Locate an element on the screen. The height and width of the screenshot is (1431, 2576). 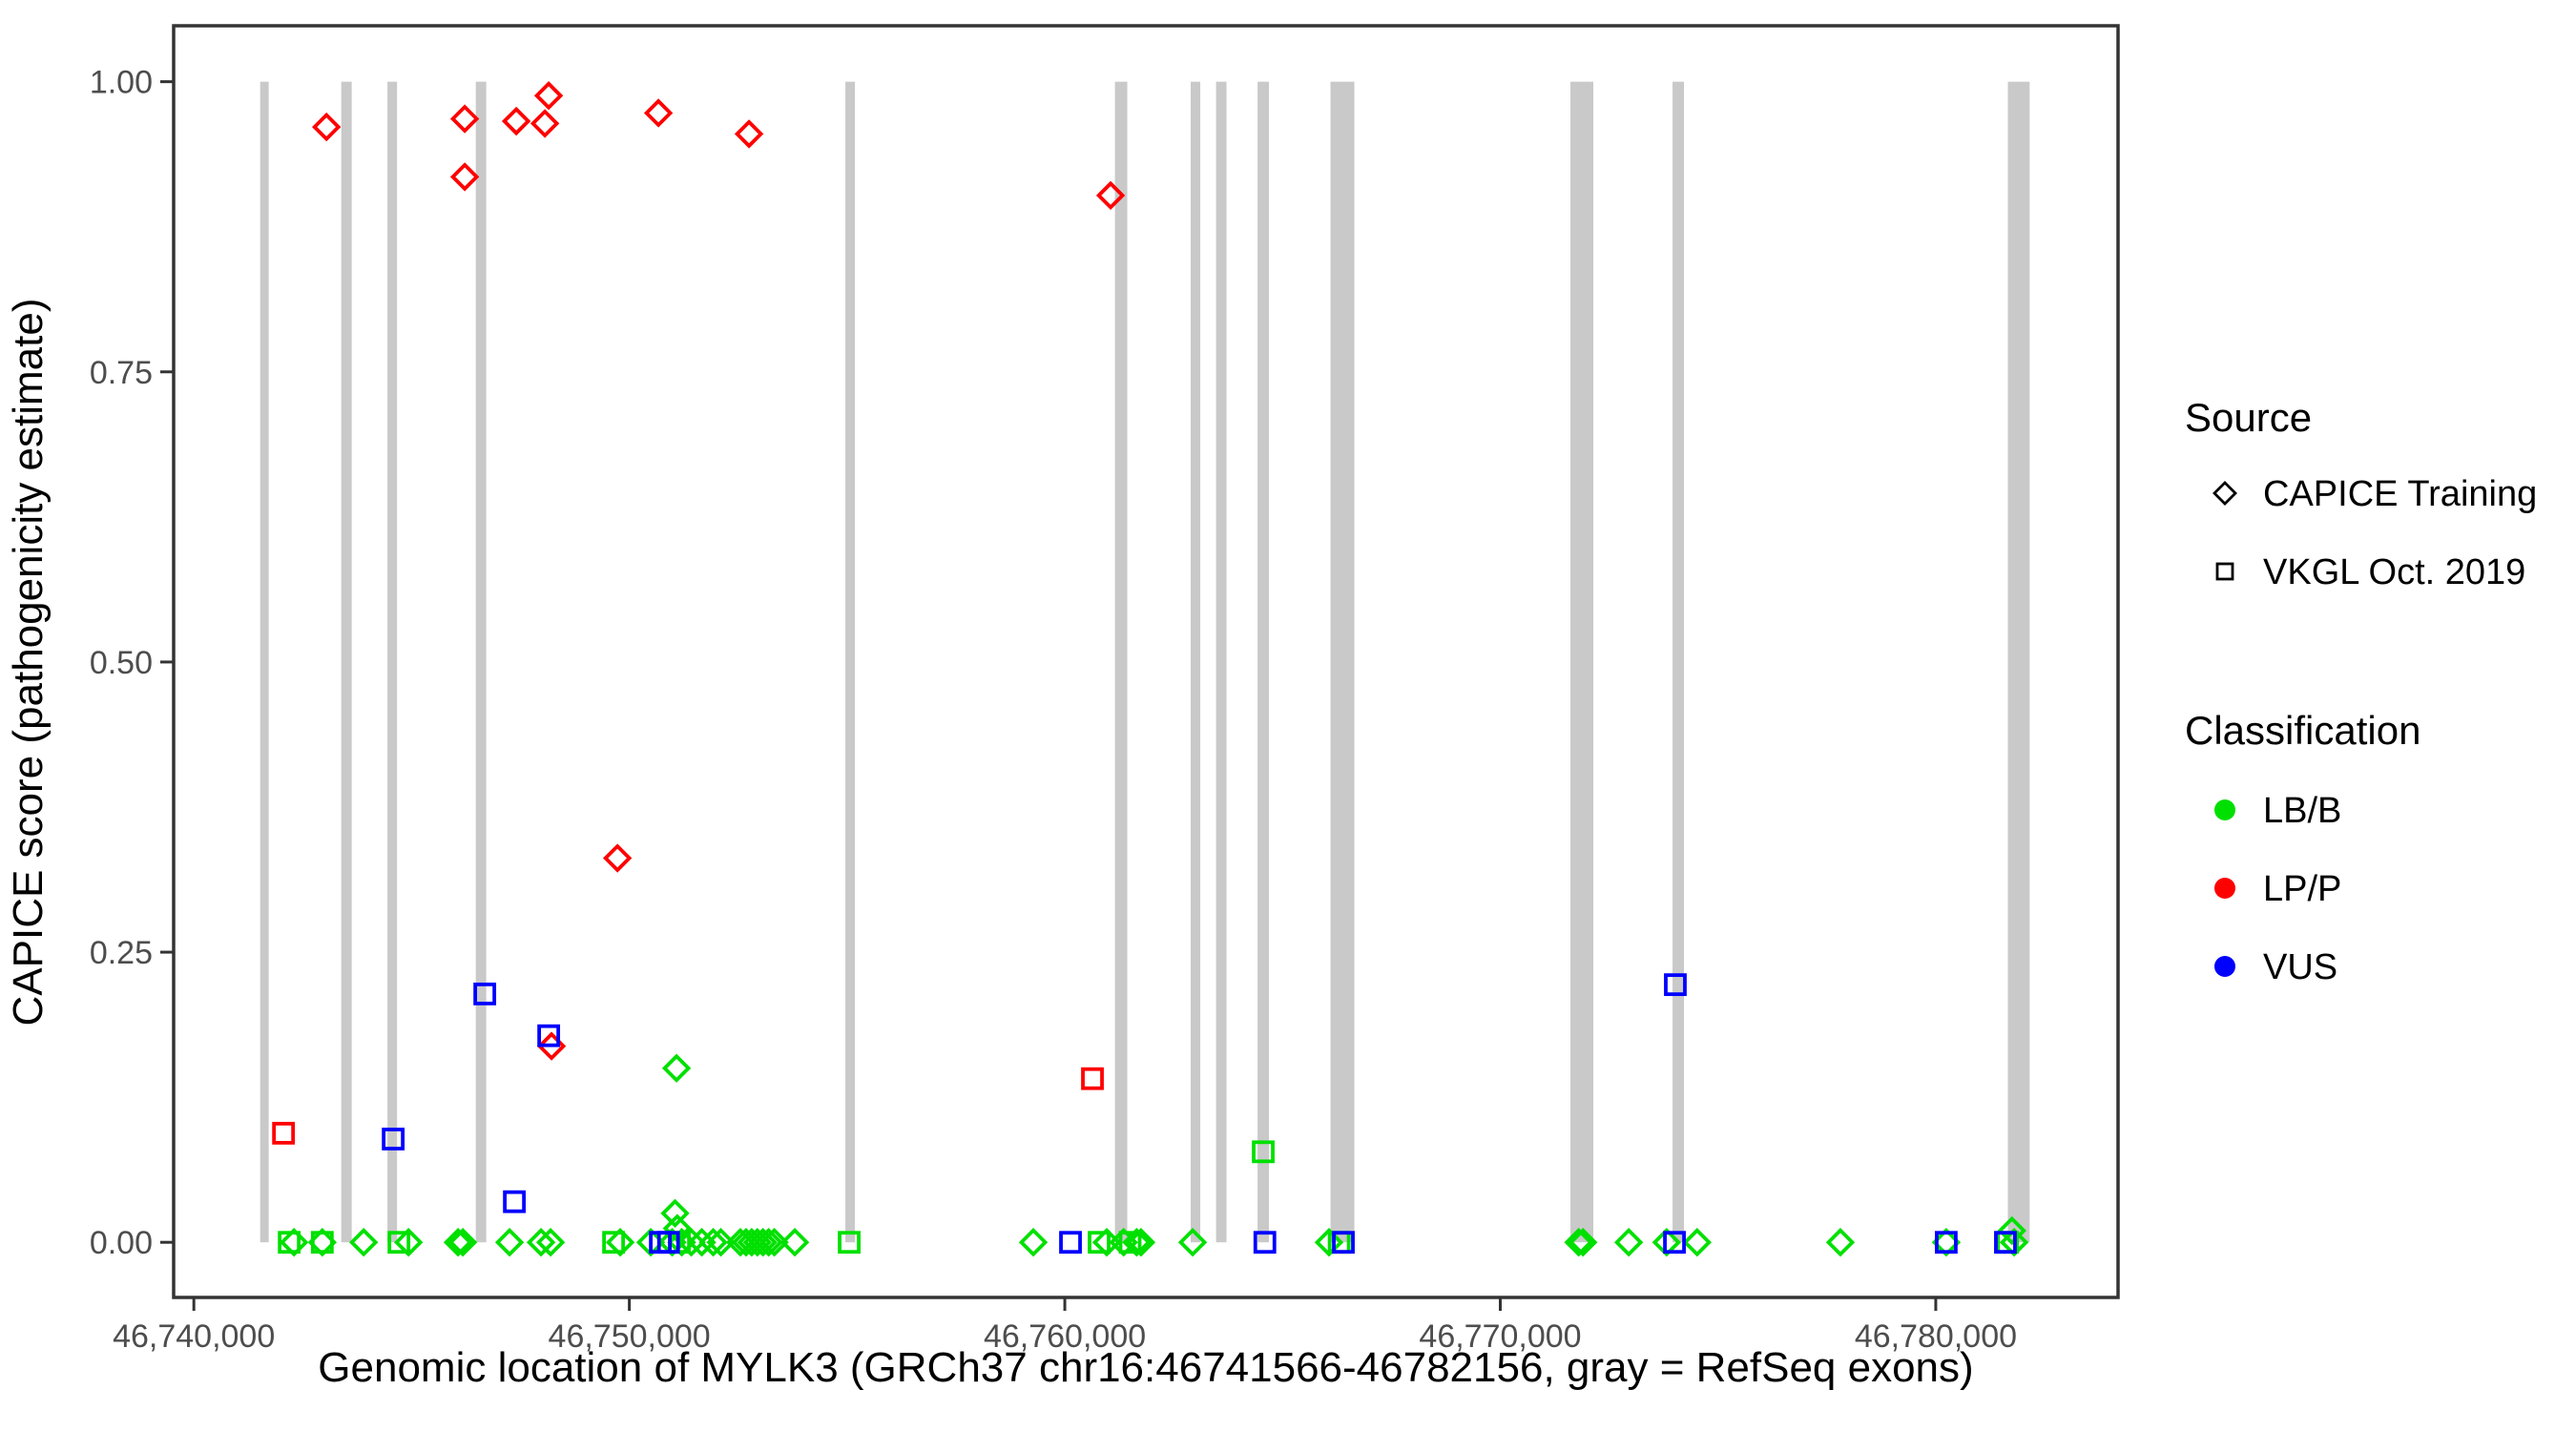
x-tick-label: 46,780,000 is located at coordinates (1936, 1336).